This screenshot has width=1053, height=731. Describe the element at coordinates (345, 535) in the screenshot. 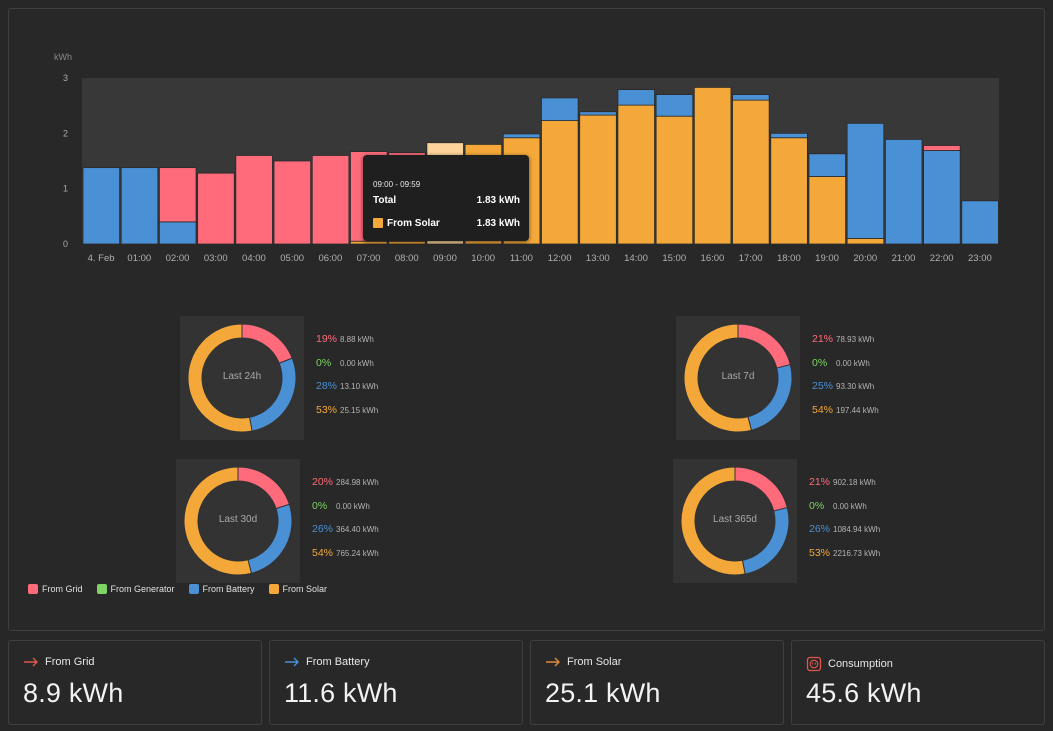

I see `breakdown-row-battery: 26% 364.40 kWh` at that location.